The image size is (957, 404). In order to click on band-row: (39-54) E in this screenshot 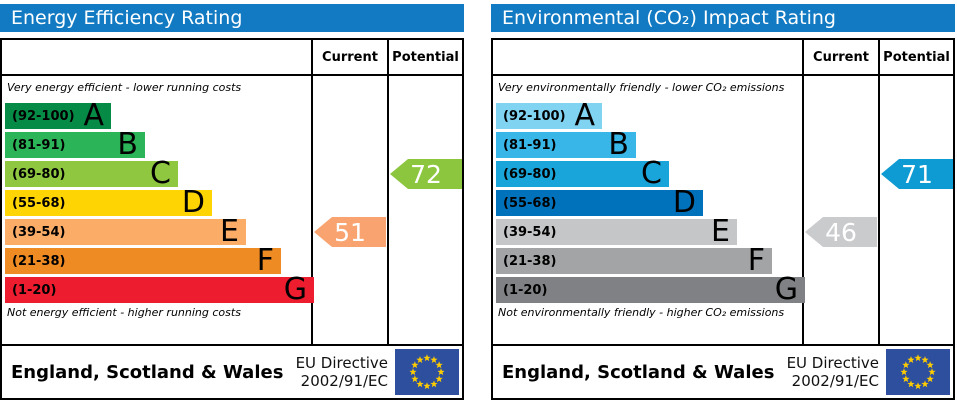, I will do `click(649, 231)`.